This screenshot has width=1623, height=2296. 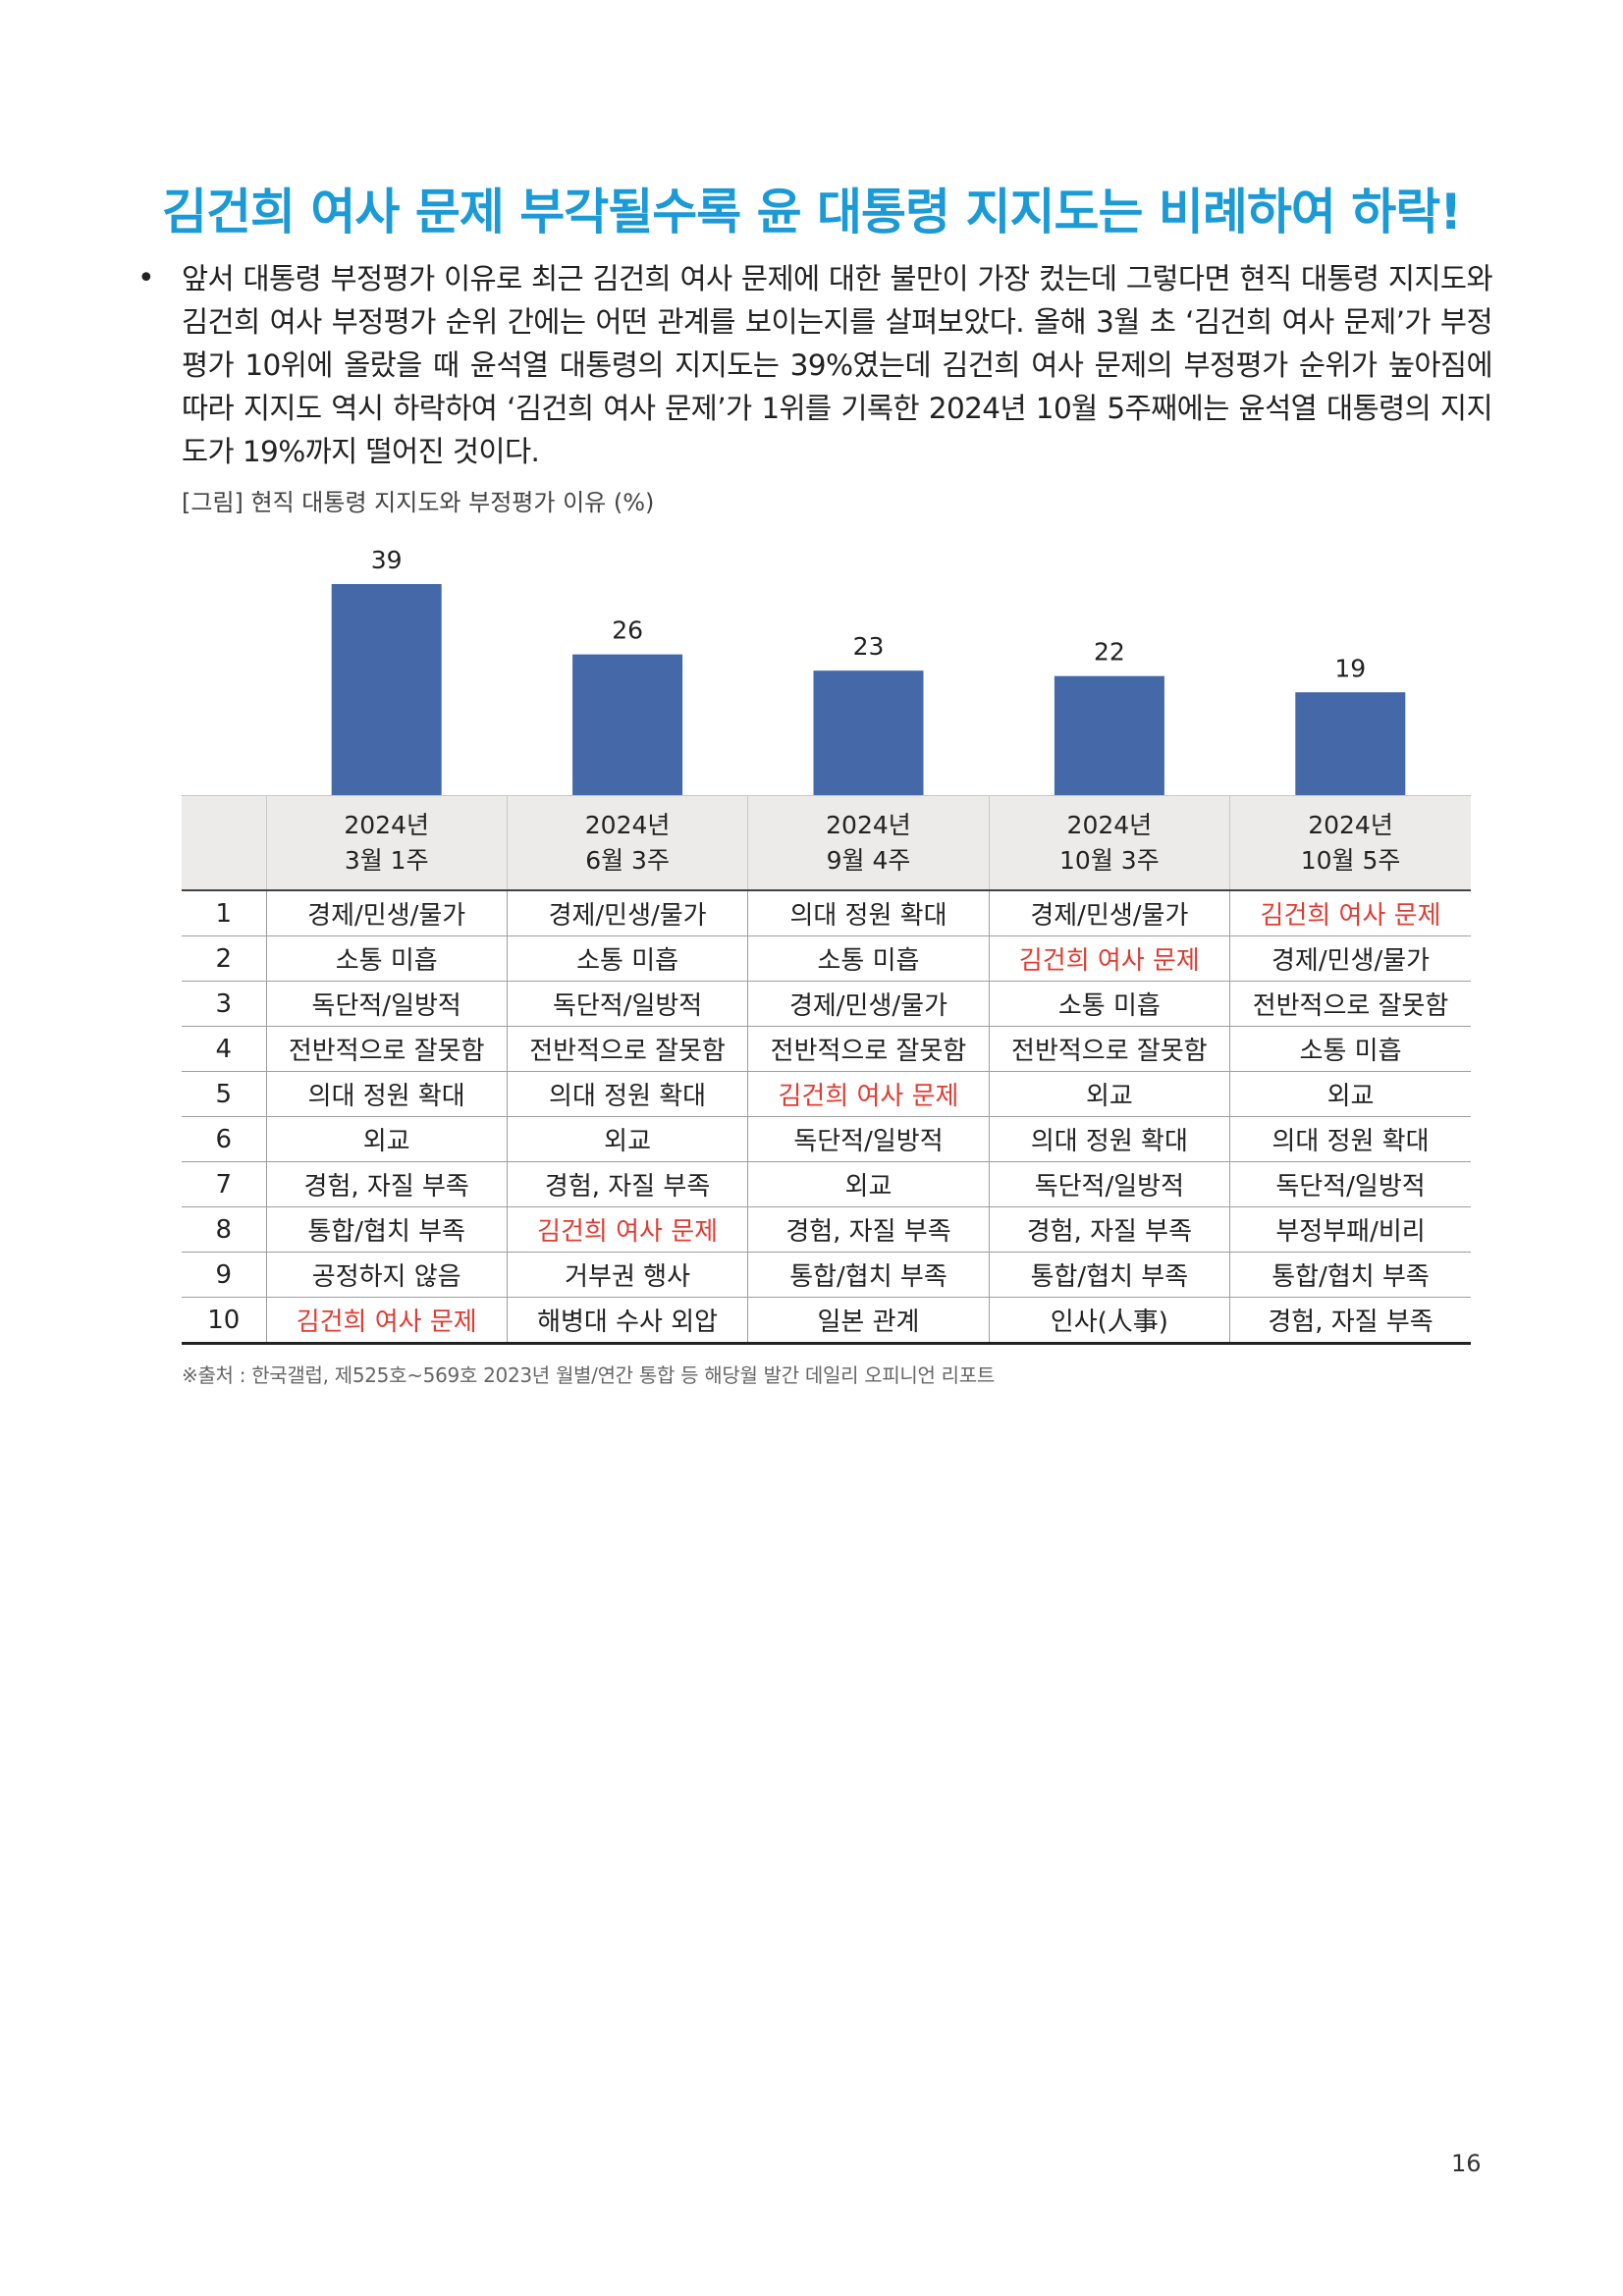 I want to click on page-title: 김건희 여사 문제 부각될수록 윤 대통령 지지도는 비례하여 하락!, so click(x=812, y=212).